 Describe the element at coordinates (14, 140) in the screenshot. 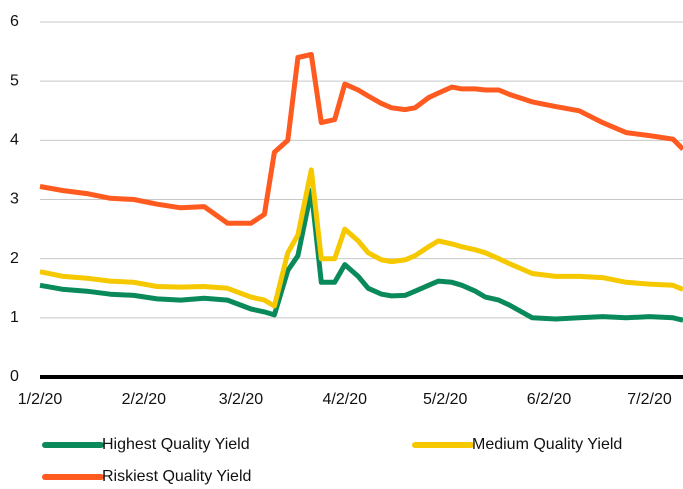

I see `y-tick-label: 4` at that location.